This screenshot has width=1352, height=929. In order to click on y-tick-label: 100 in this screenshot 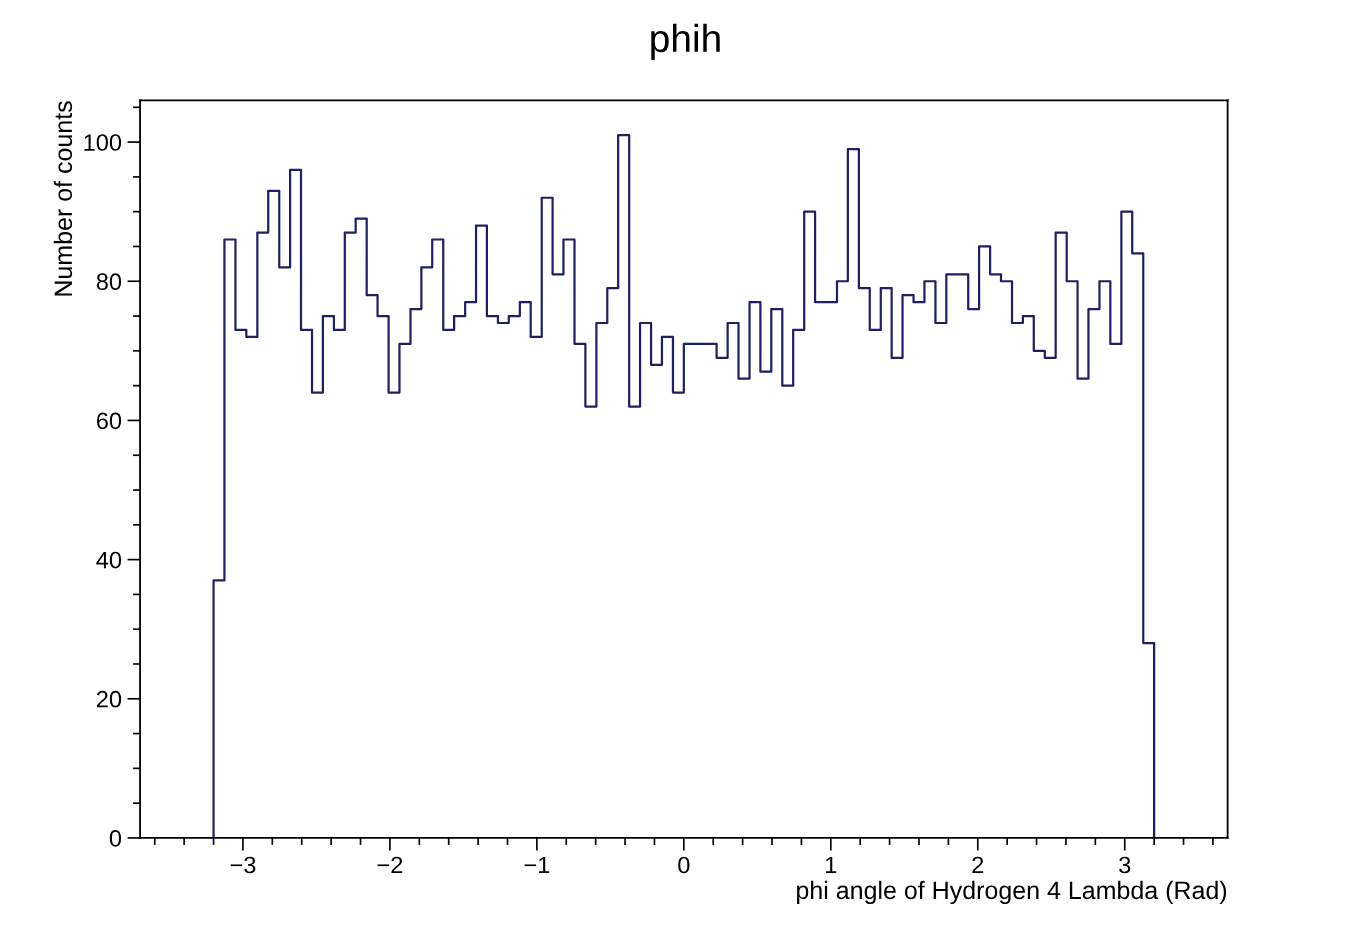, I will do `click(103, 142)`.